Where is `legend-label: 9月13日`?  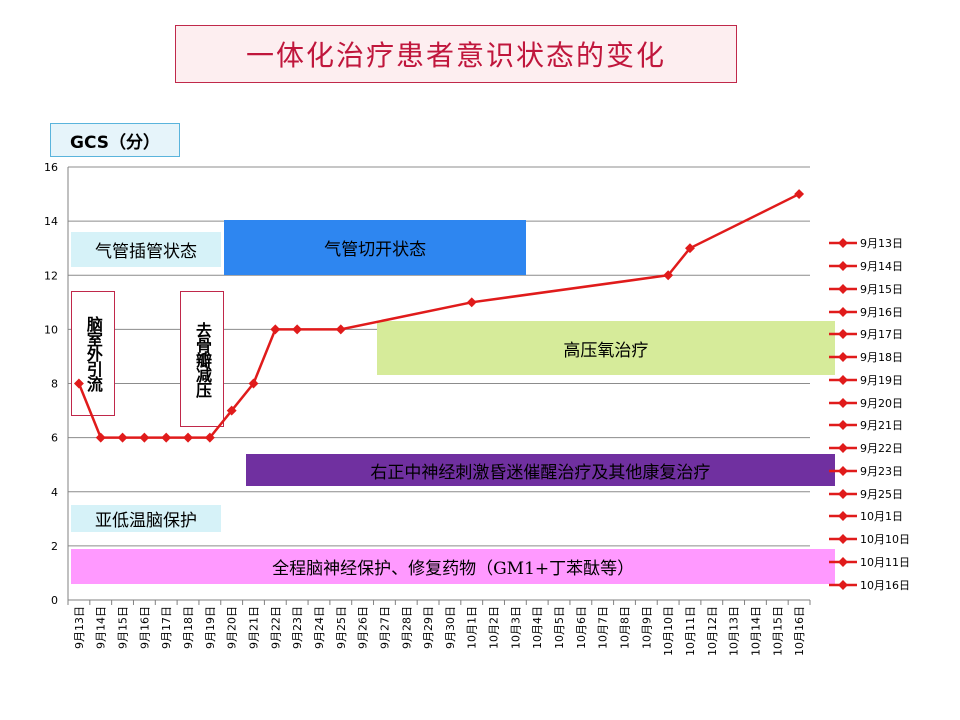
legend-label: 9月13日 is located at coordinates (881, 244).